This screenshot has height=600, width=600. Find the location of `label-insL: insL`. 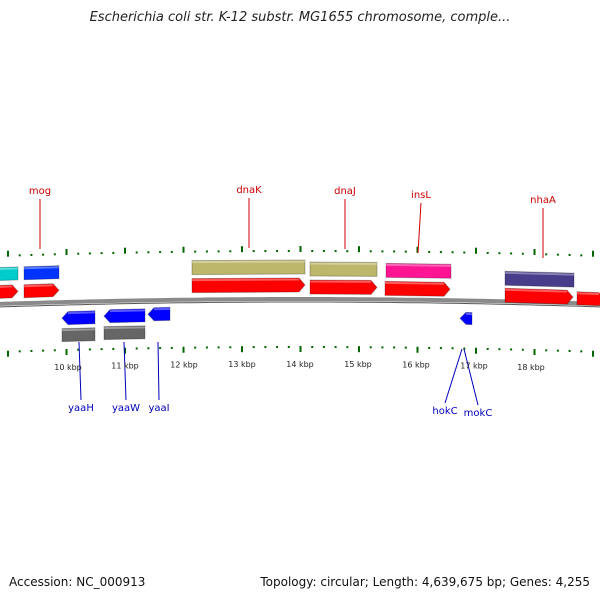

label-insL: insL is located at coordinates (421, 195).